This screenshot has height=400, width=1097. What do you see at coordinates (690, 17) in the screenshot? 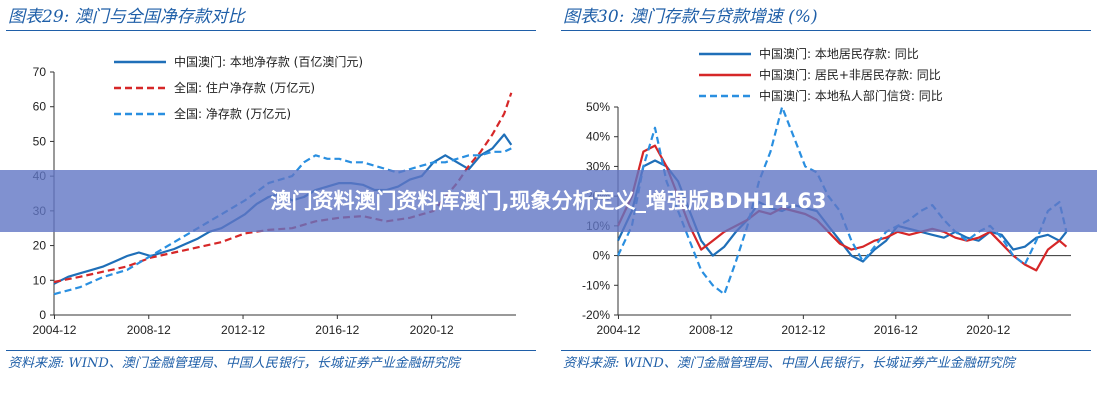
I see `chart-title: 图表30: 澳门存款与贷款增速 (%)` at bounding box center [690, 17].